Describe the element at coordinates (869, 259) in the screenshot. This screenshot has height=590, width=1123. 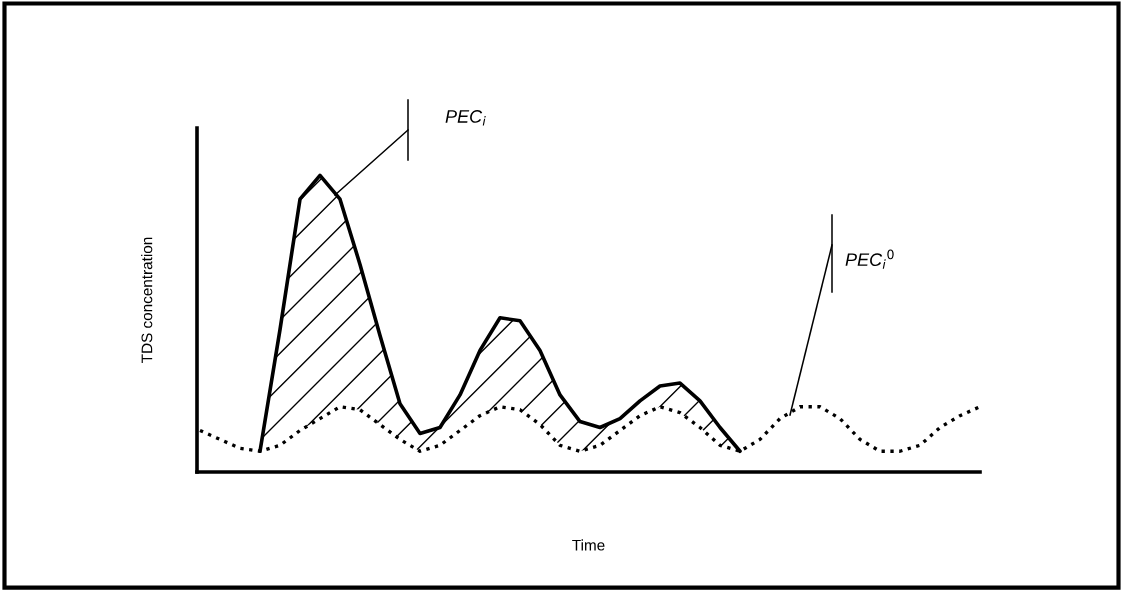
I see `annotation: PEC$_{i}$$^{0}$` at that location.